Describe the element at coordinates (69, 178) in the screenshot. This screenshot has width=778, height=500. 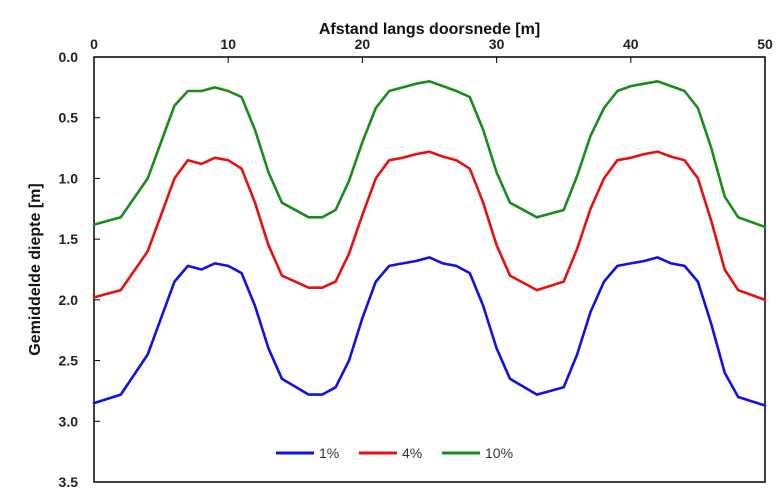
I see `y-tick-label: 1.0` at that location.